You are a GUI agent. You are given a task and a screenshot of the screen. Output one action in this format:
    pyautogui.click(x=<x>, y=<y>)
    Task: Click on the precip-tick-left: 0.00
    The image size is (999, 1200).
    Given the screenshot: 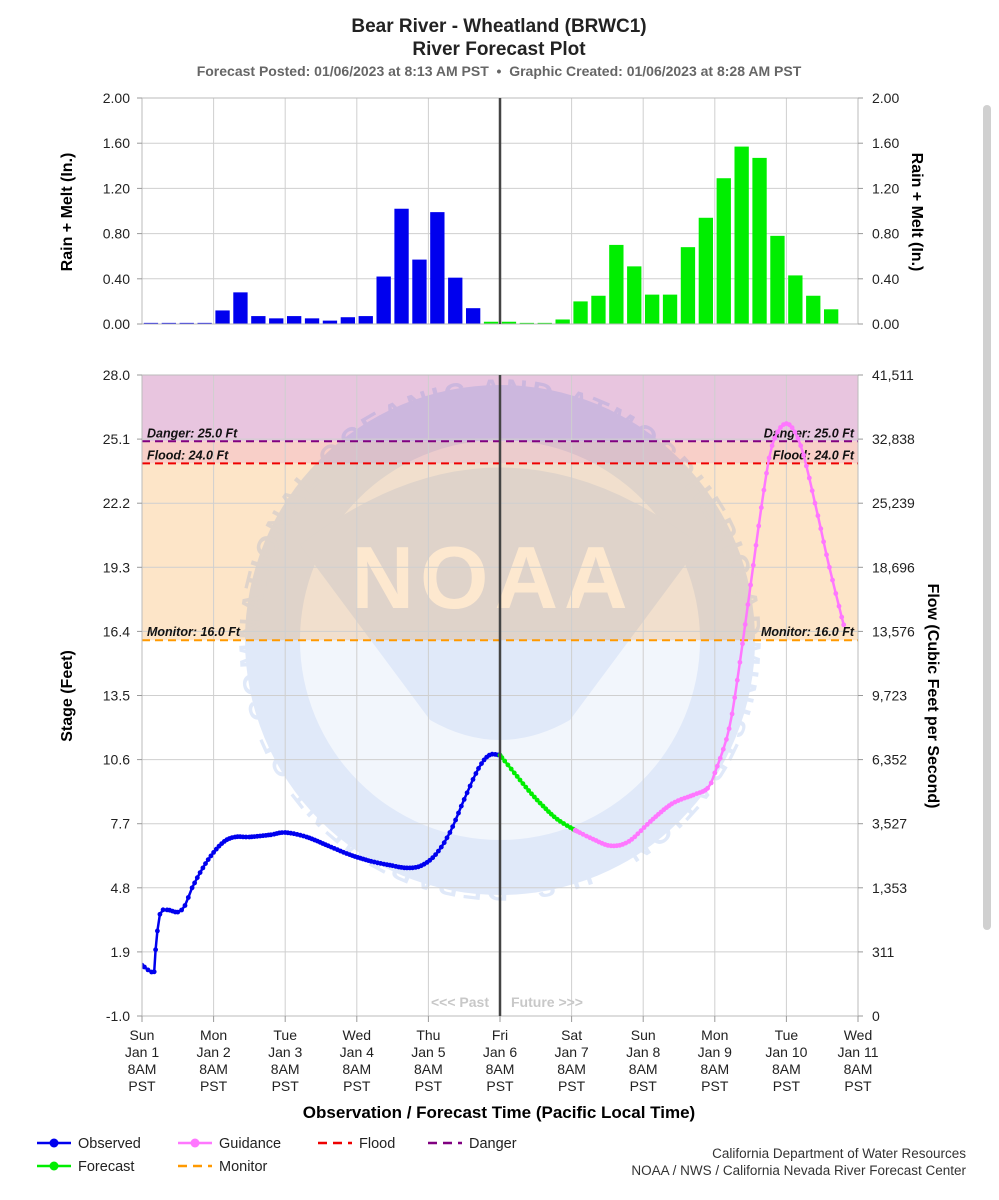 What is the action you would take?
    pyautogui.click(x=116, y=324)
    